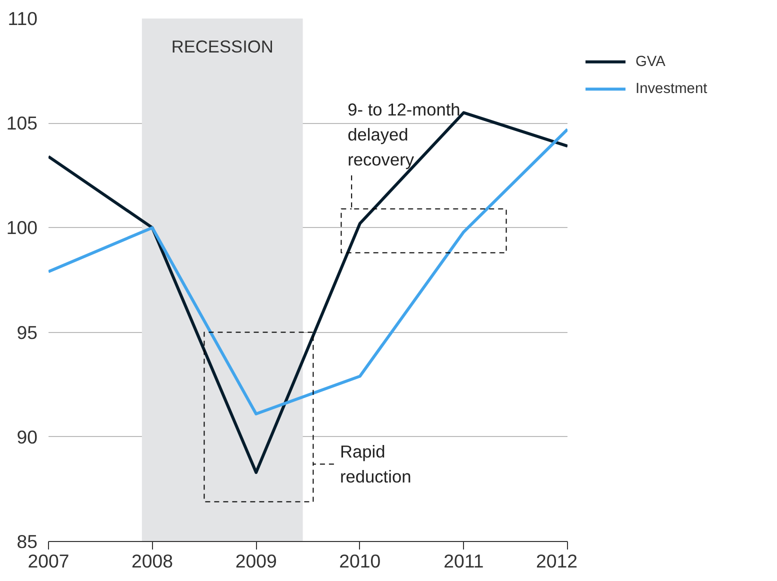 The width and height of the screenshot is (777, 581). What do you see at coordinates (256, 561) in the screenshot?
I see `x-tick-label: 2009` at bounding box center [256, 561].